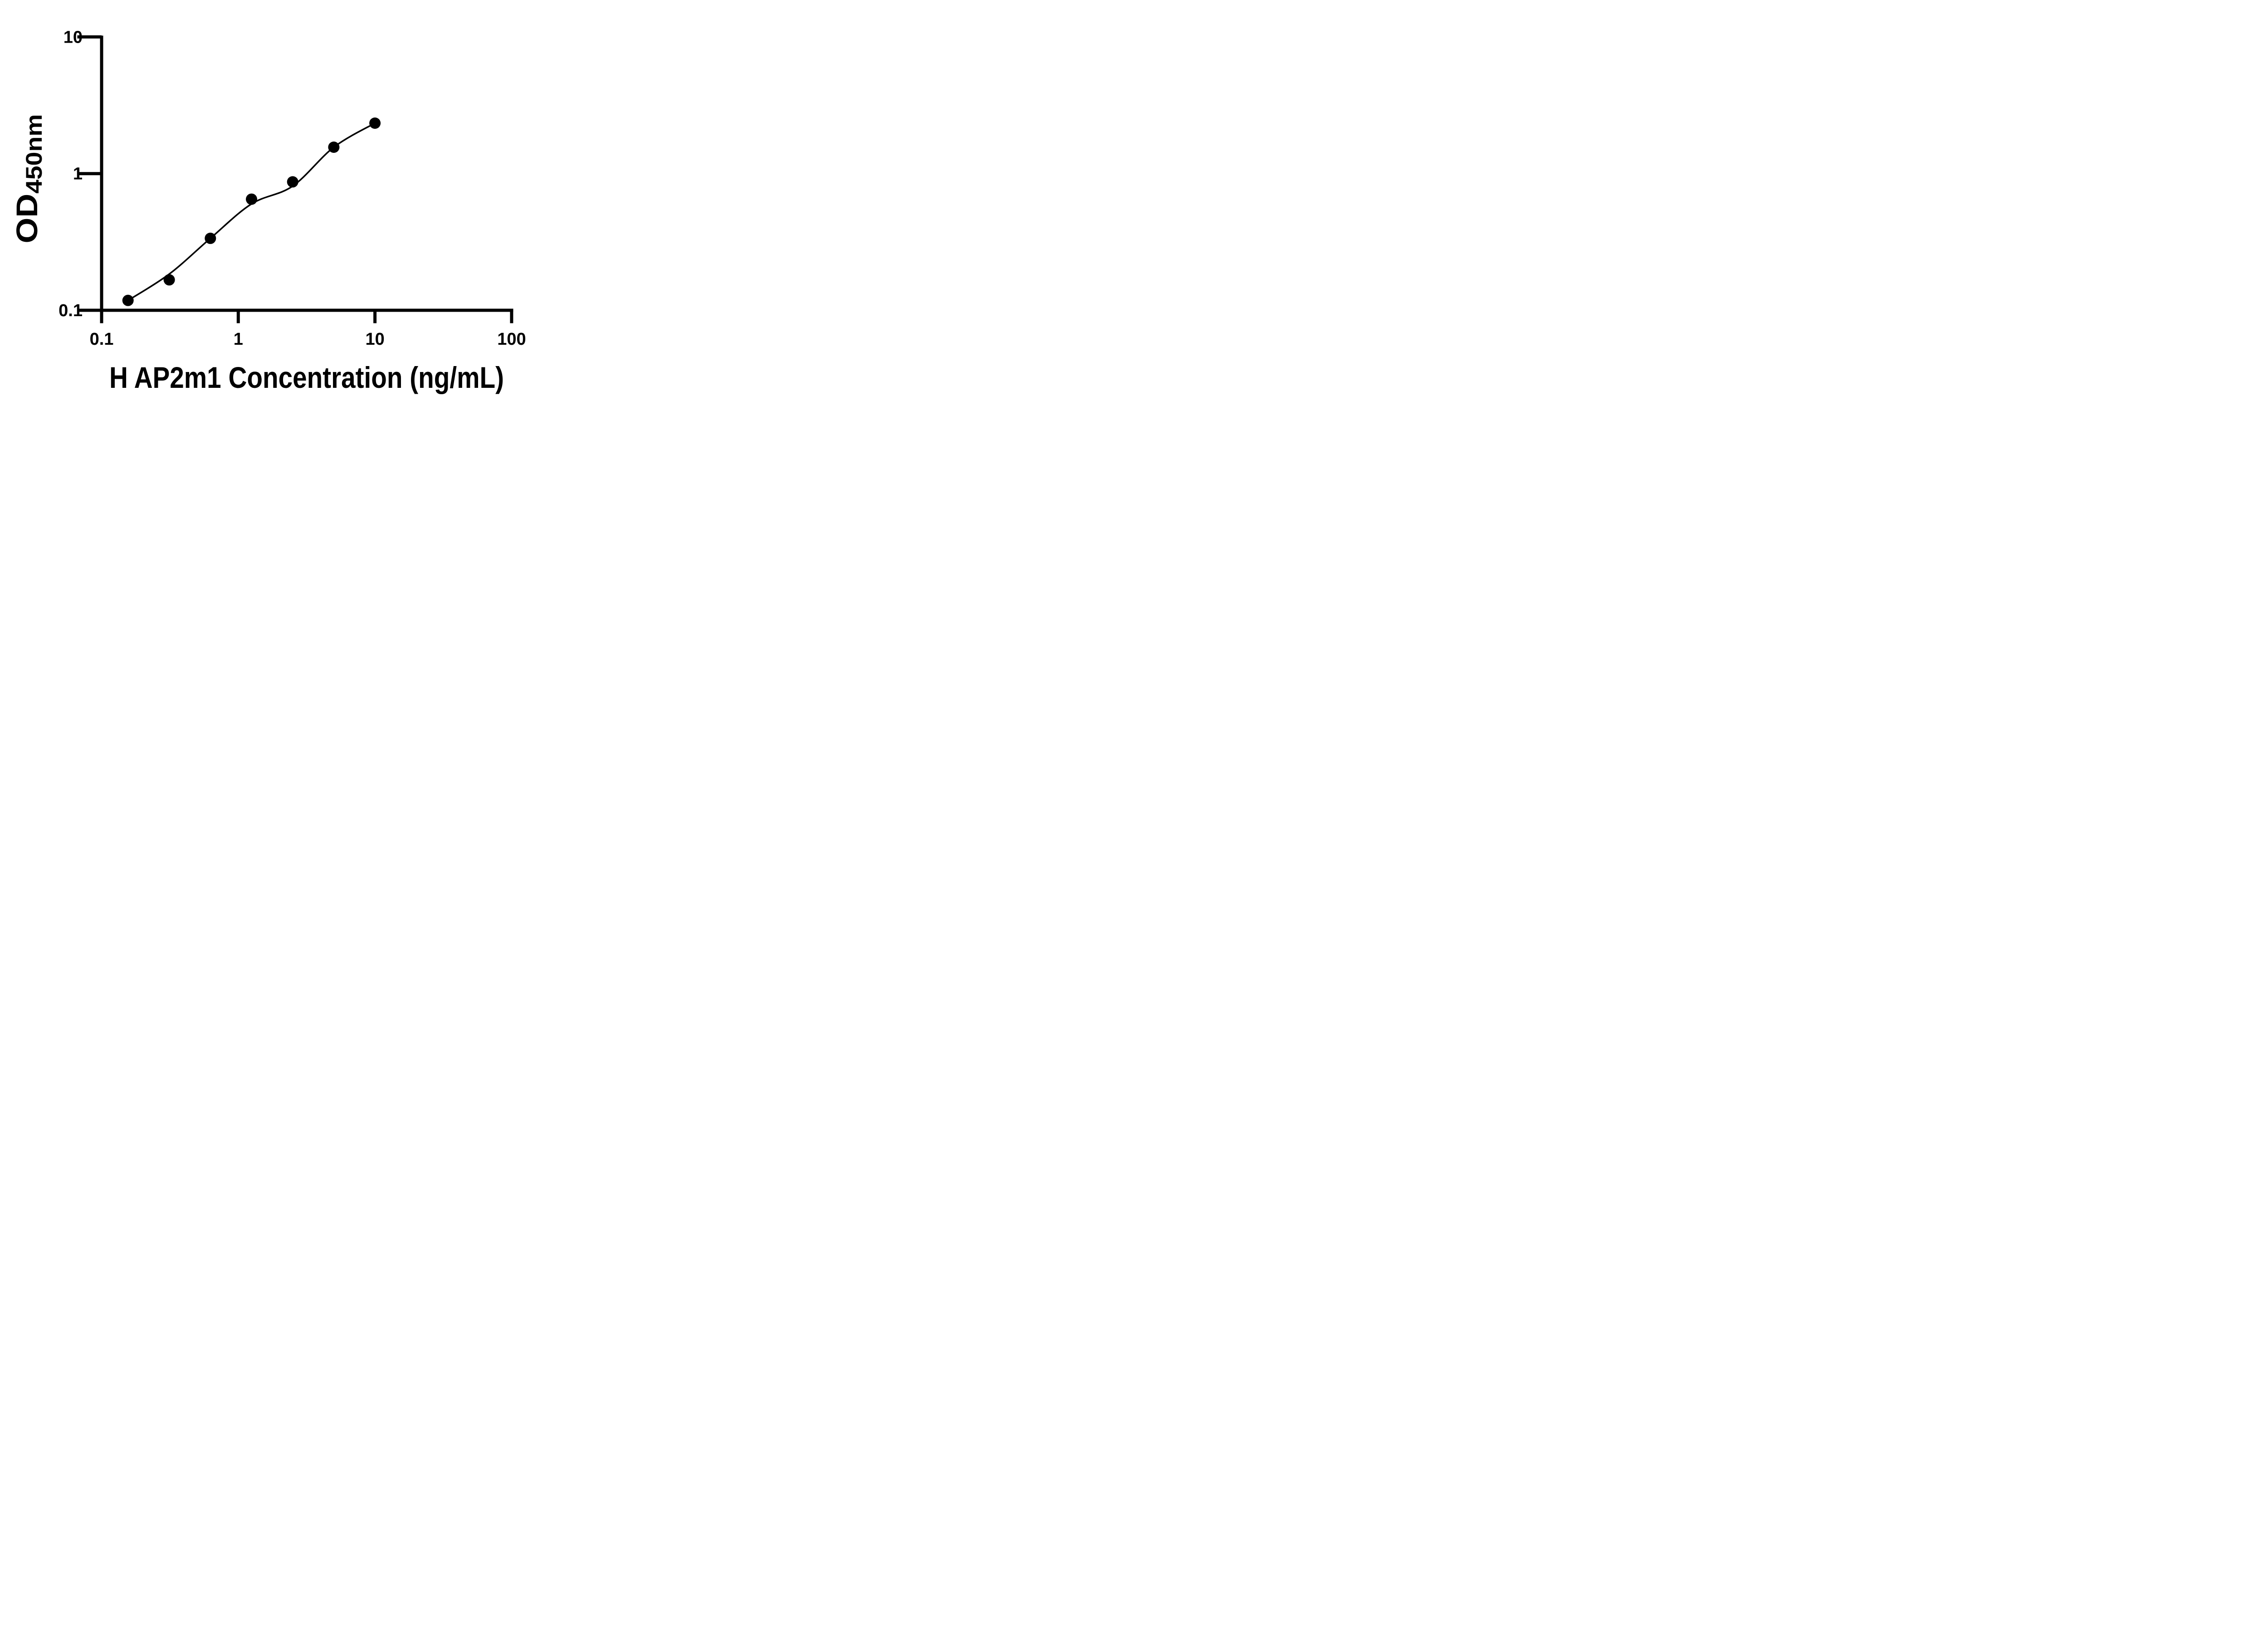 This screenshot has height=1633, width=2268. What do you see at coordinates (78, 174) in the screenshot?
I see `y-tick-label-1: 1` at bounding box center [78, 174].